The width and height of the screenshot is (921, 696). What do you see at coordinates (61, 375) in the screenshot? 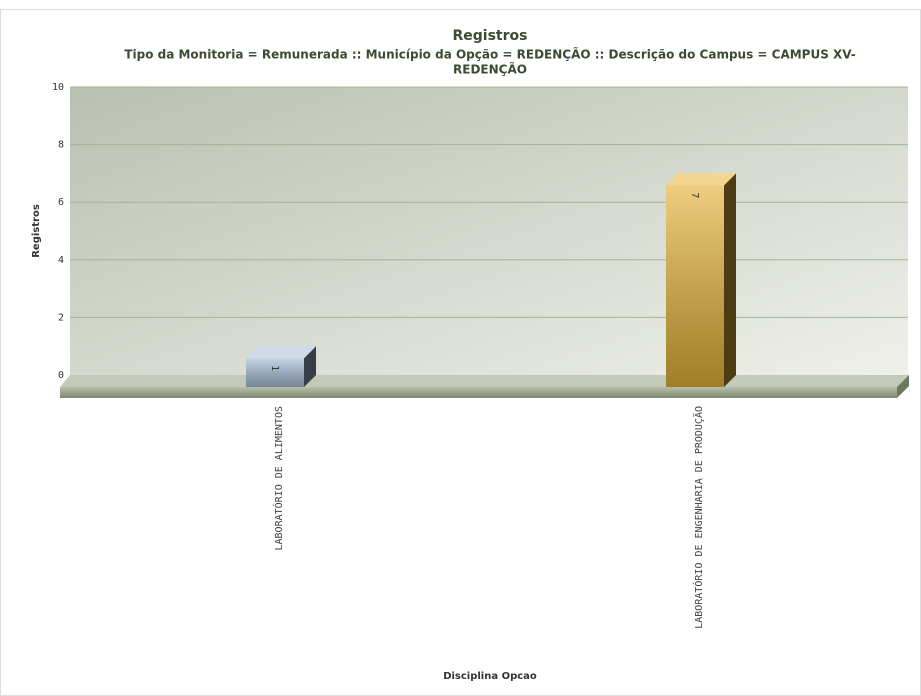
I see `y-tick-label: 0` at bounding box center [61, 375].